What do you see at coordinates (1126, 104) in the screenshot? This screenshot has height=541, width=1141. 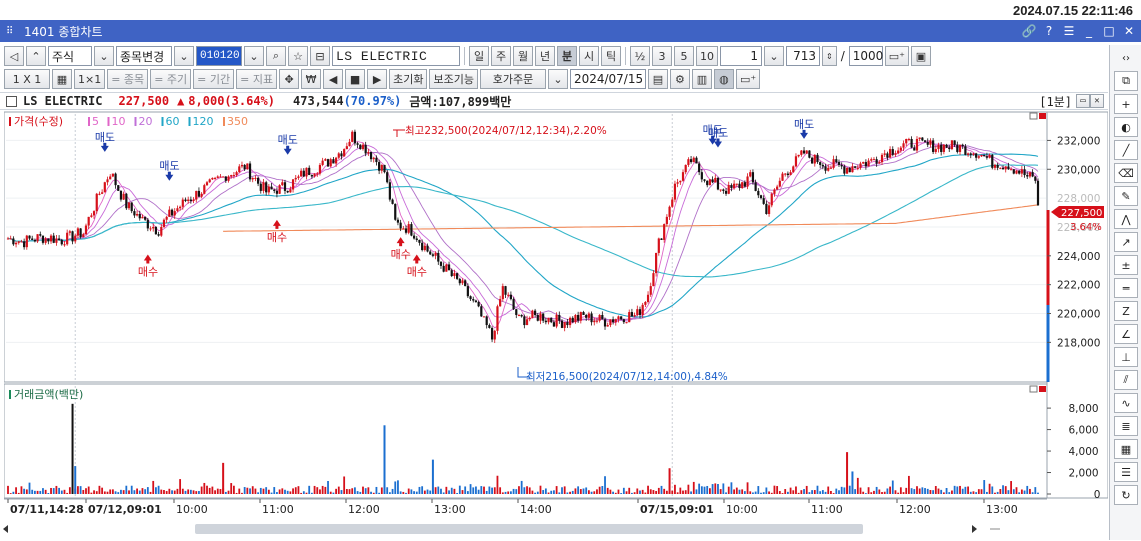 I see `tool-add-icon: +` at bounding box center [1126, 104].